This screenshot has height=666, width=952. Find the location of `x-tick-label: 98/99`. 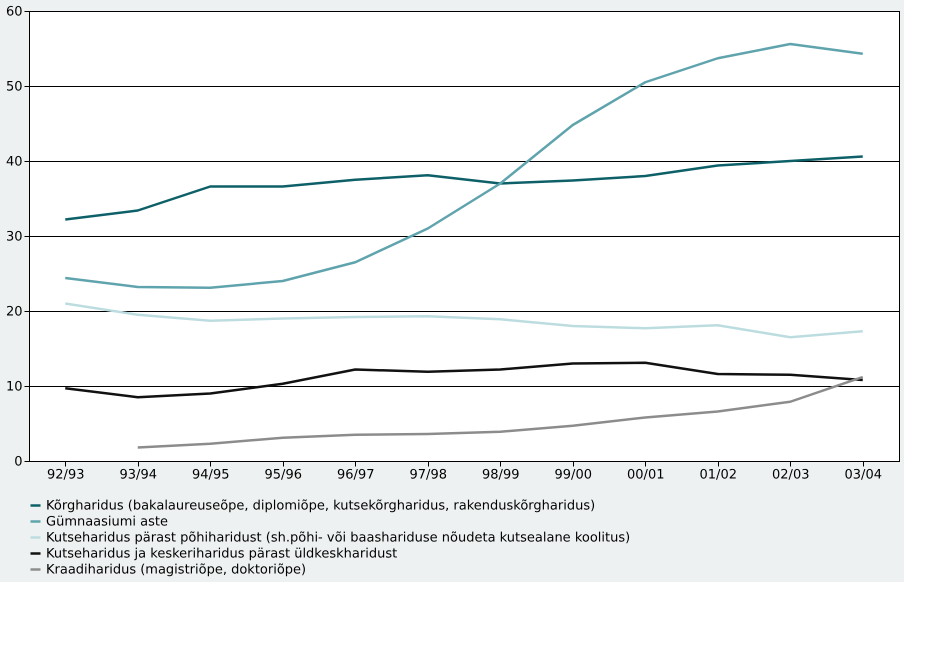

x-tick-label: 98/99 is located at coordinates (501, 475).